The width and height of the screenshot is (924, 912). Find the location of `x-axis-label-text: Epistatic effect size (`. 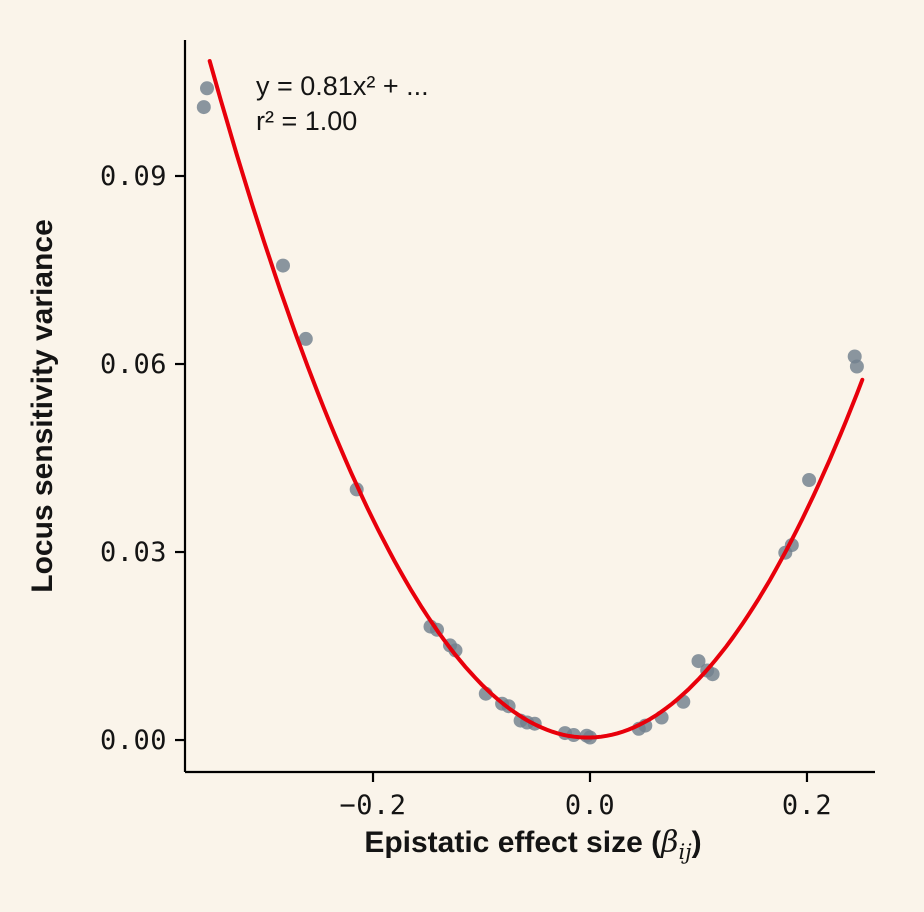

x-axis-label-text: Epistatic effect size ( is located at coordinates (512, 842).